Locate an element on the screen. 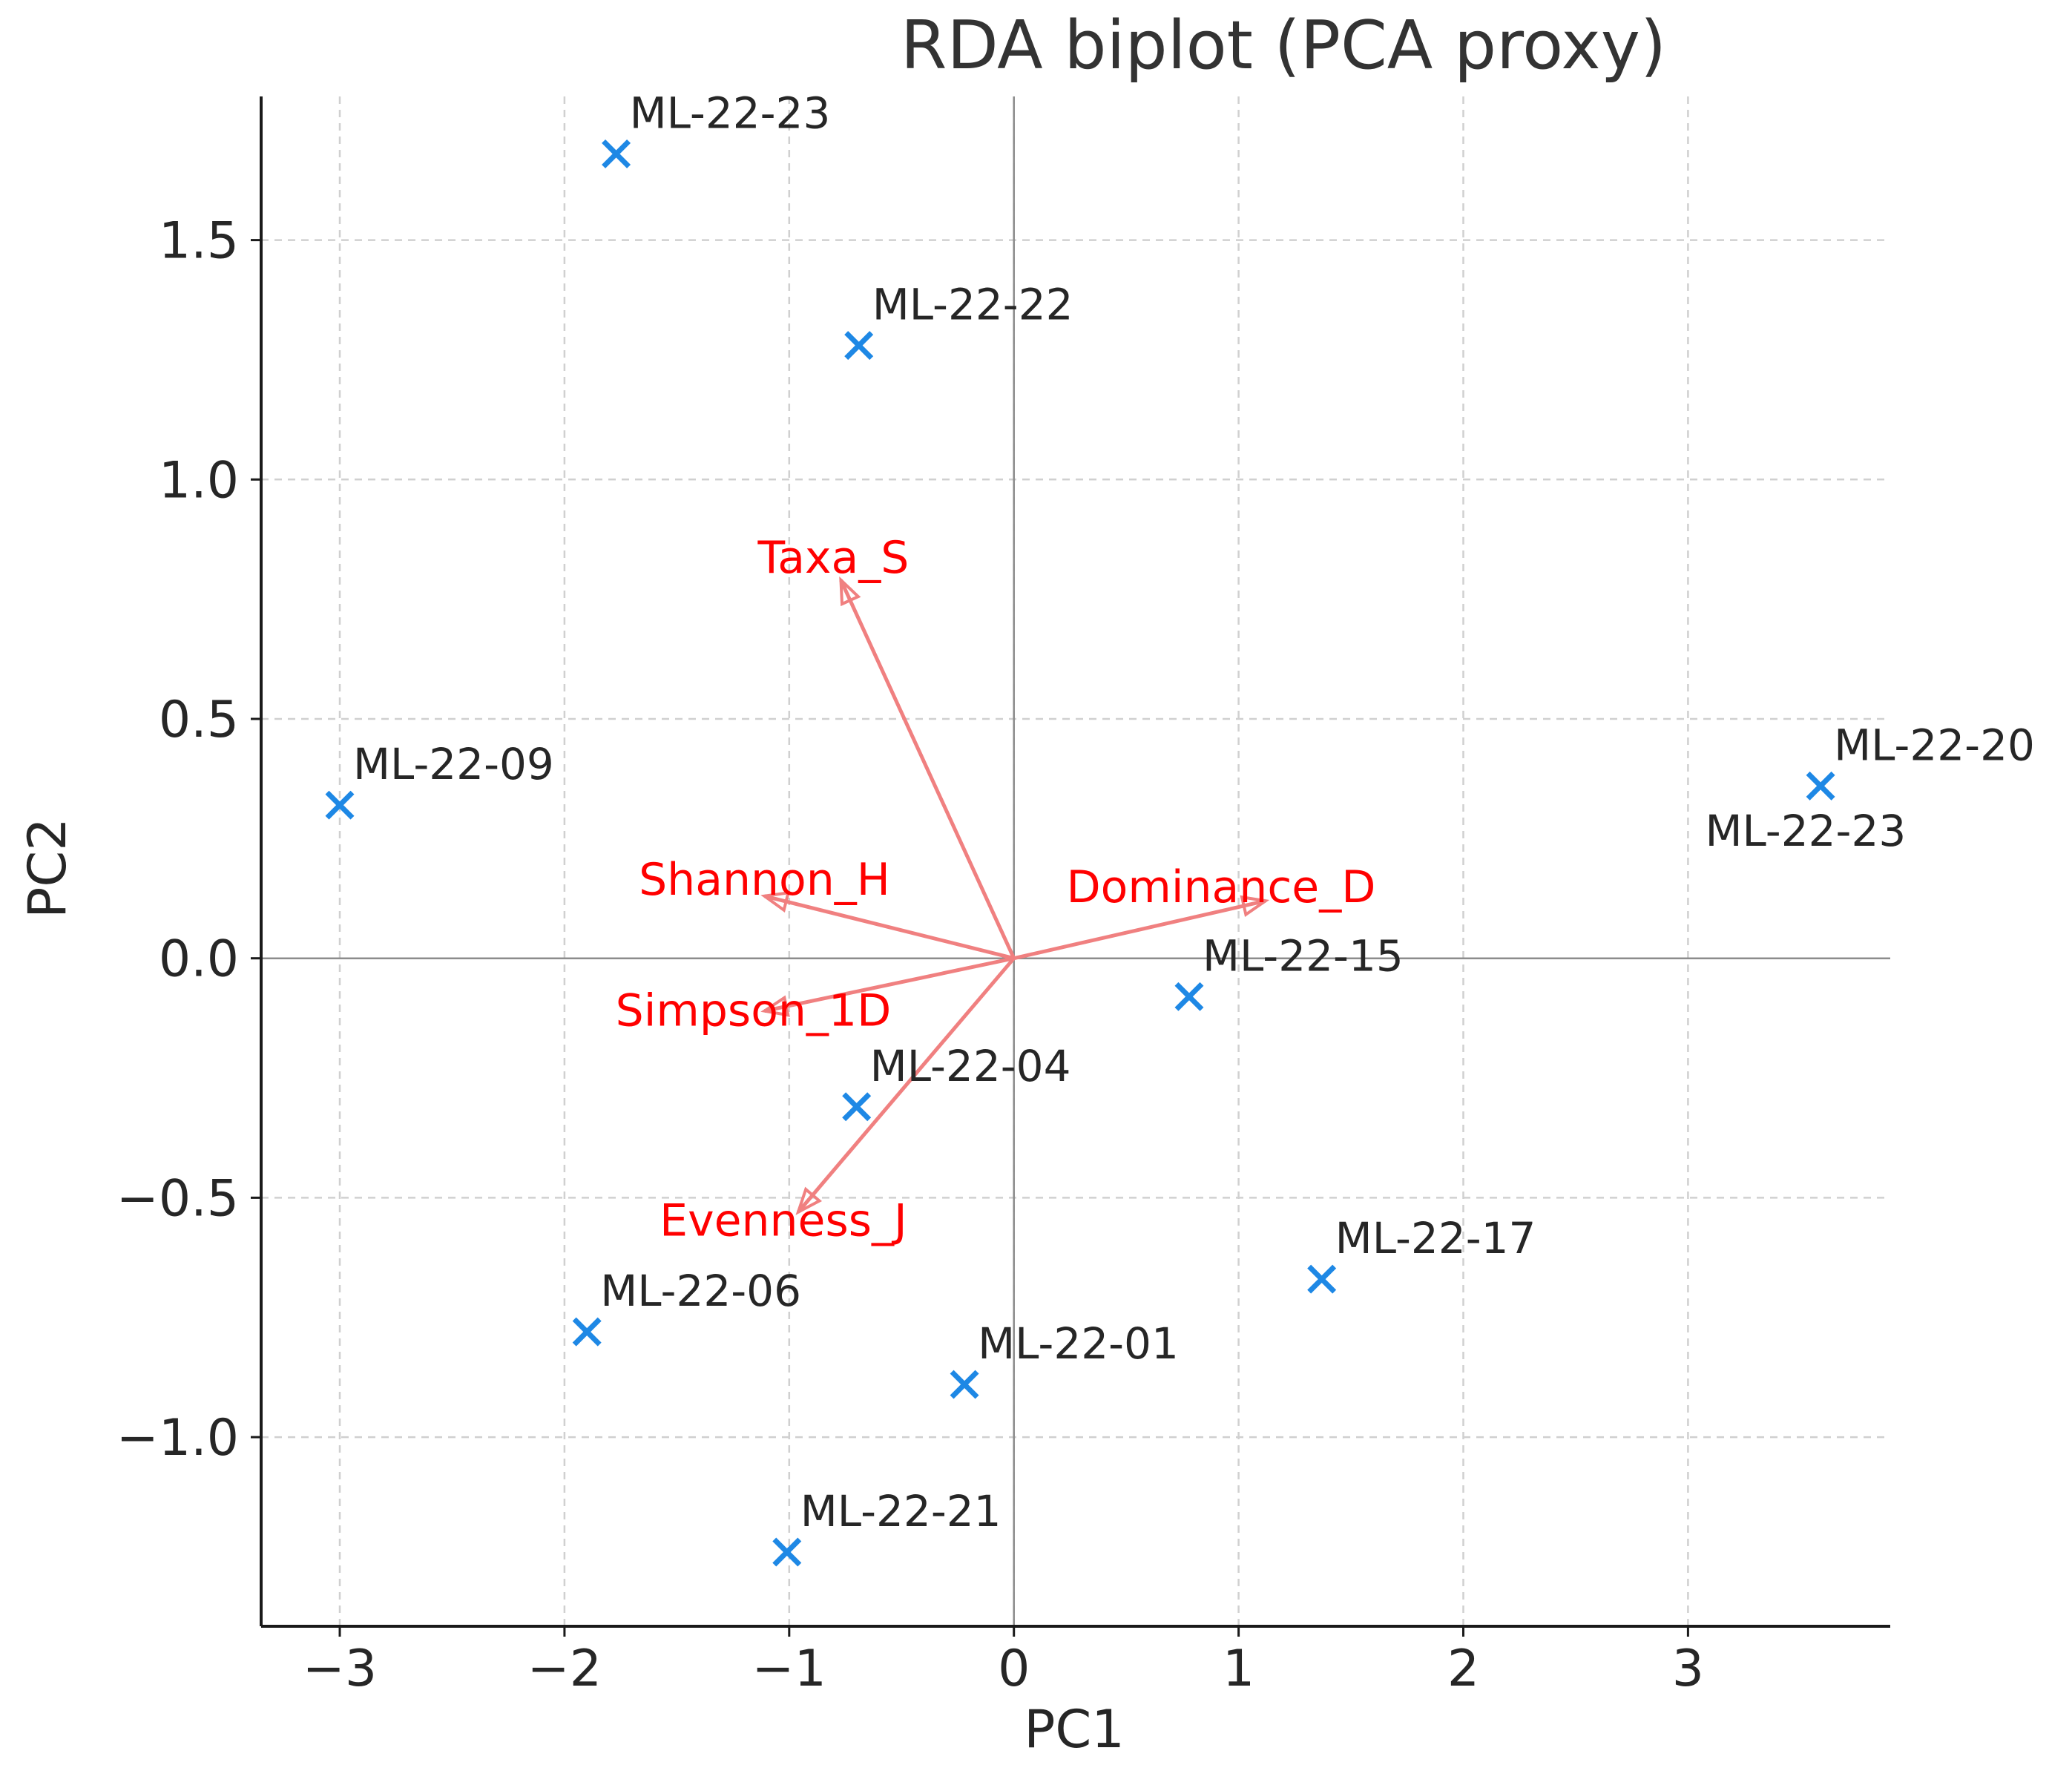 Image resolution: width=2072 pixels, height=1765 pixels. point-label-extra: ML-22-23 is located at coordinates (1805, 831).